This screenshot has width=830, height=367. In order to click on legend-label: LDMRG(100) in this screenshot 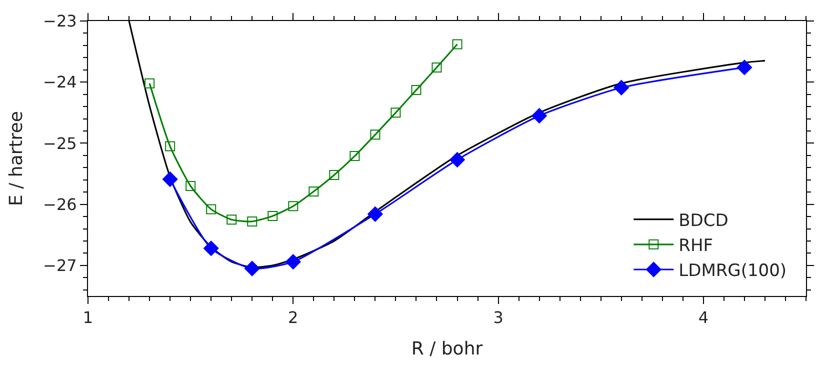, I will do `click(732, 271)`.